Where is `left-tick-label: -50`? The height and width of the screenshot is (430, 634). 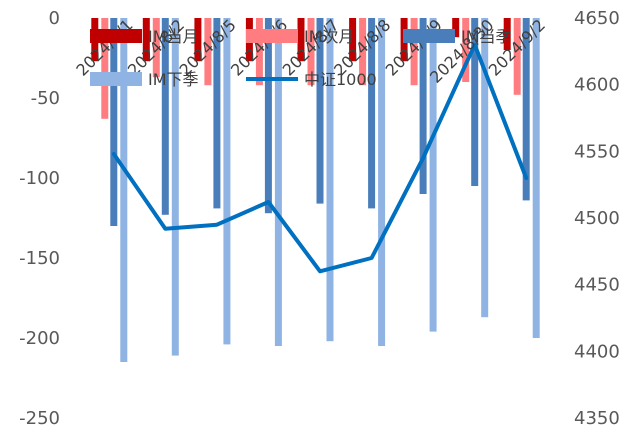 left-tick-label: -50 is located at coordinates (45, 98).